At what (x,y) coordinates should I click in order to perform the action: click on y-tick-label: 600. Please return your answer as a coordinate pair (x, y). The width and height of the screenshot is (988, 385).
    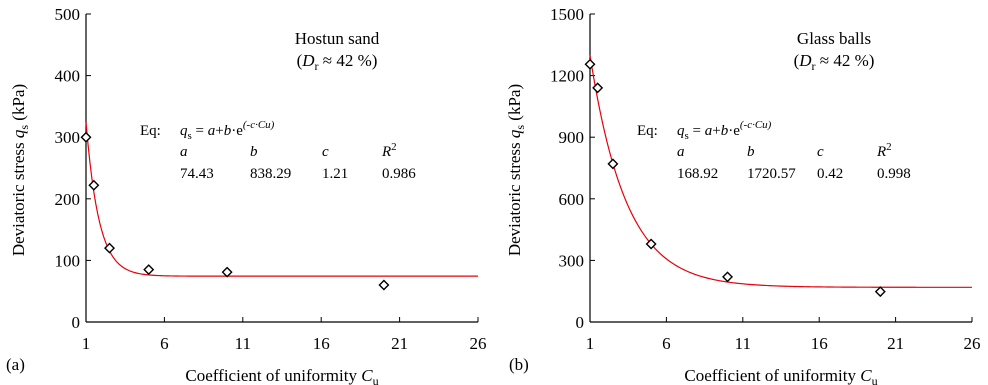
    Looking at the image, I should click on (572, 199).